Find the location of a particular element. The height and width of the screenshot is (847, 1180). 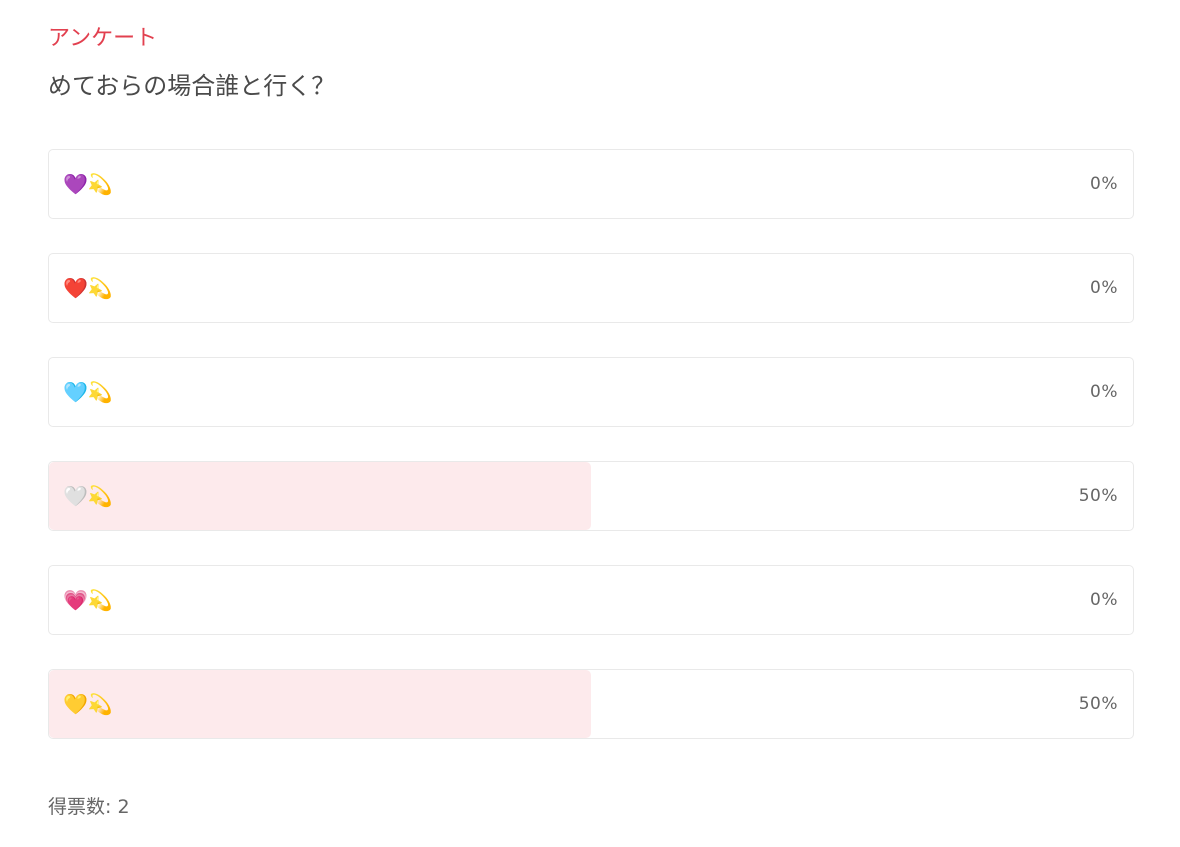

poll-option: 💛💫 50% is located at coordinates (591, 704).